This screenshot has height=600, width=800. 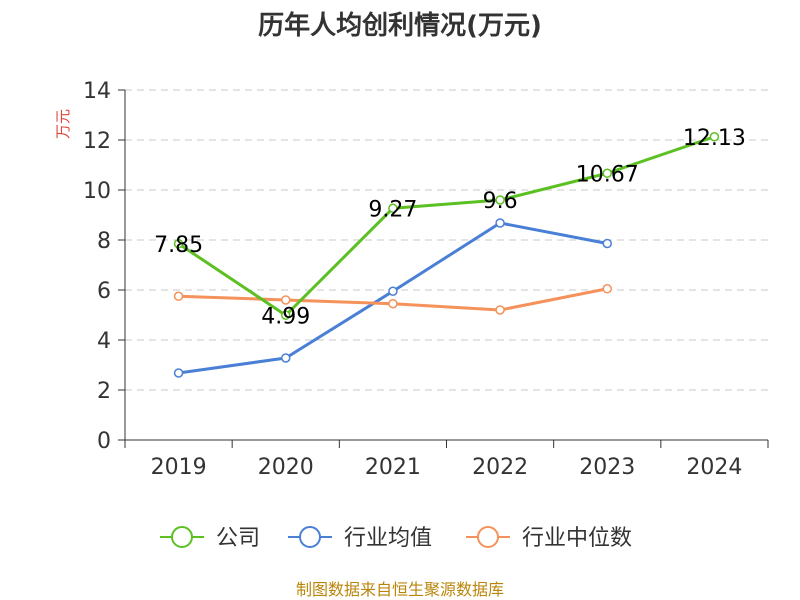 What do you see at coordinates (388, 538) in the screenshot?
I see `legend-label: 行业均值` at bounding box center [388, 538].